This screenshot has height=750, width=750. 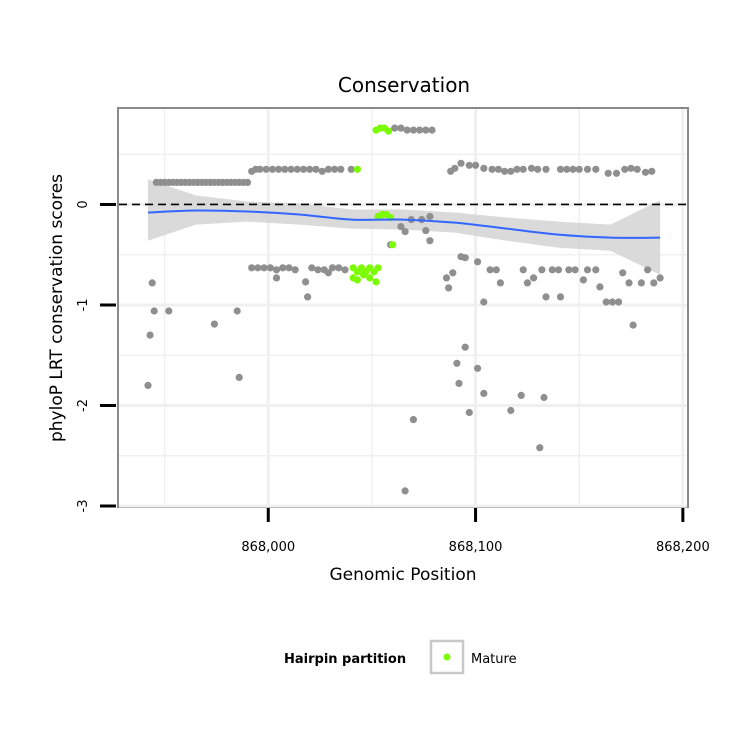 I want to click on y-axis: -3 -2 -1 0, so click(x=96, y=356).